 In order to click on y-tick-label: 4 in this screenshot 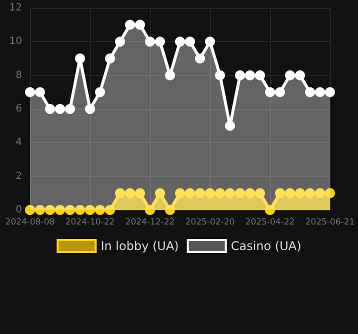, I will do `click(19, 142)`.